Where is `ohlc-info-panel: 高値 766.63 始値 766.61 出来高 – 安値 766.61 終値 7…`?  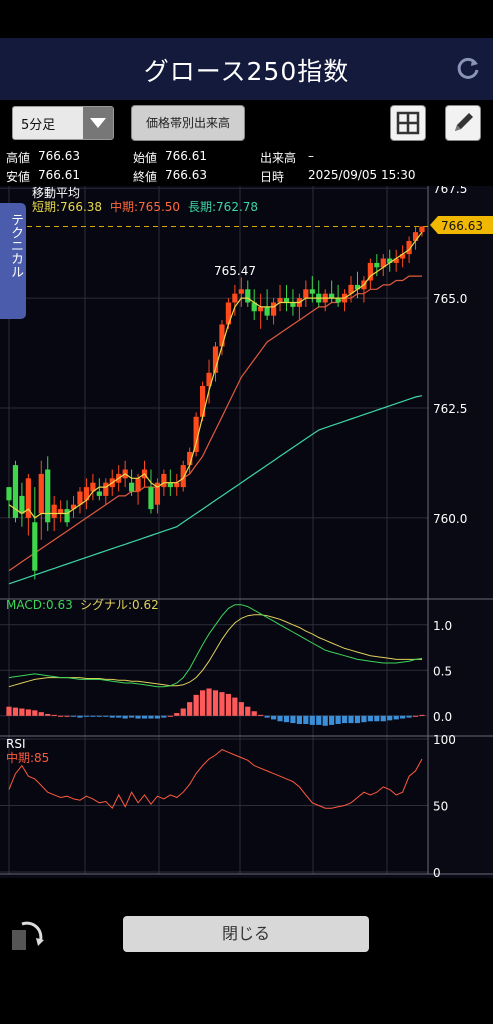
ohlc-info-panel: 高値 766.63 始値 766.61 出来高 – 安値 766.61 終値 7… is located at coordinates (246, 166).